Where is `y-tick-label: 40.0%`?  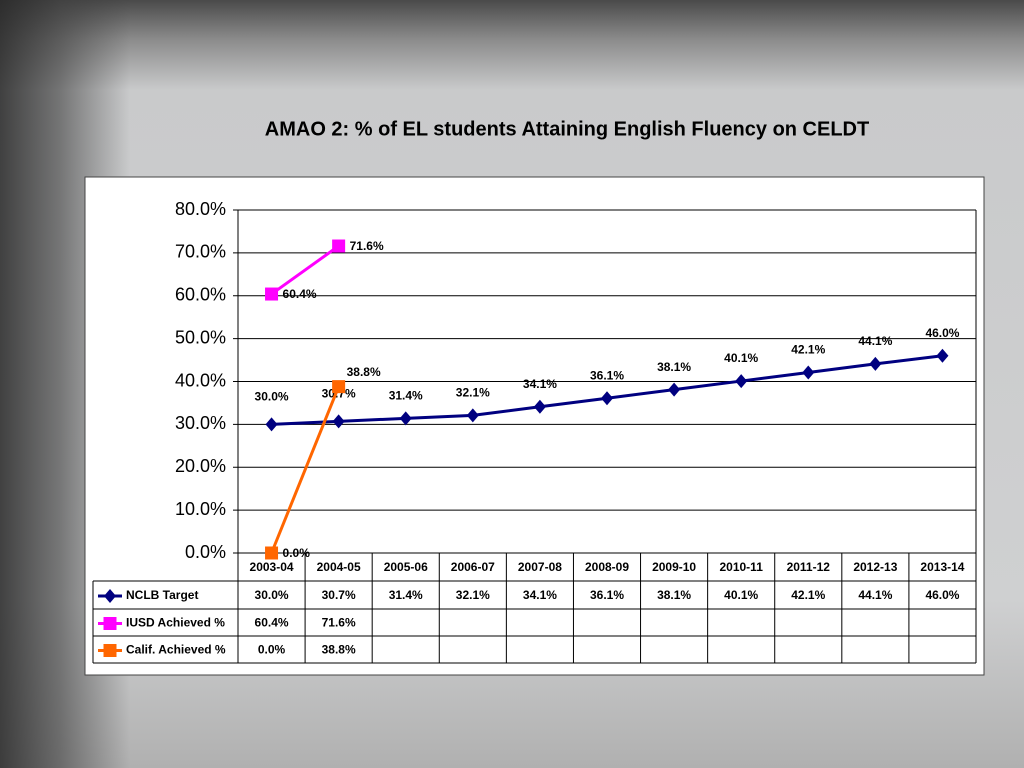 y-tick-label: 40.0% is located at coordinates (200, 380).